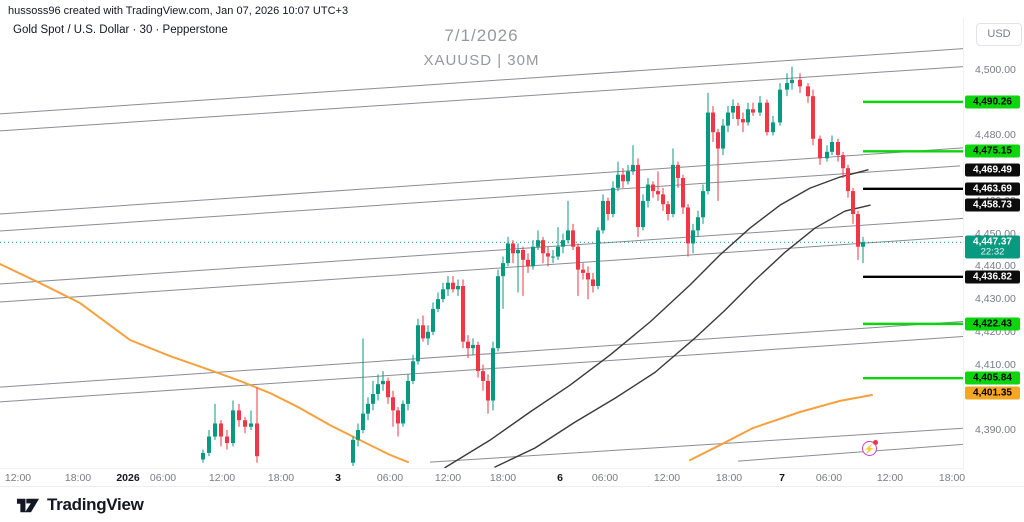 This screenshot has height=522, width=1024. What do you see at coordinates (95, 504) in the screenshot?
I see `tradingview-brand-text: TradingView` at bounding box center [95, 504].